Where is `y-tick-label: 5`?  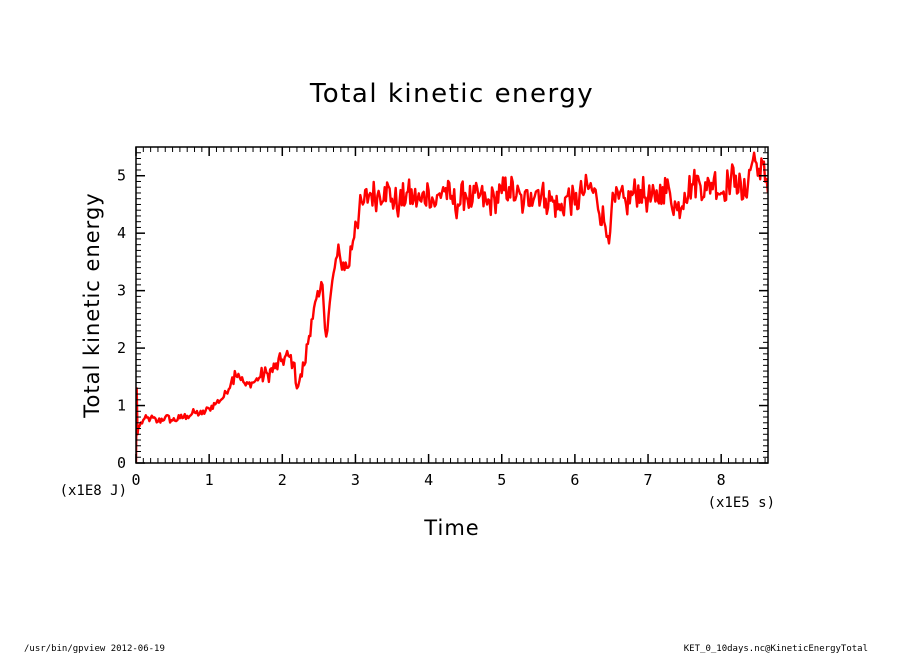 y-tick-label: 5 is located at coordinates (121, 176).